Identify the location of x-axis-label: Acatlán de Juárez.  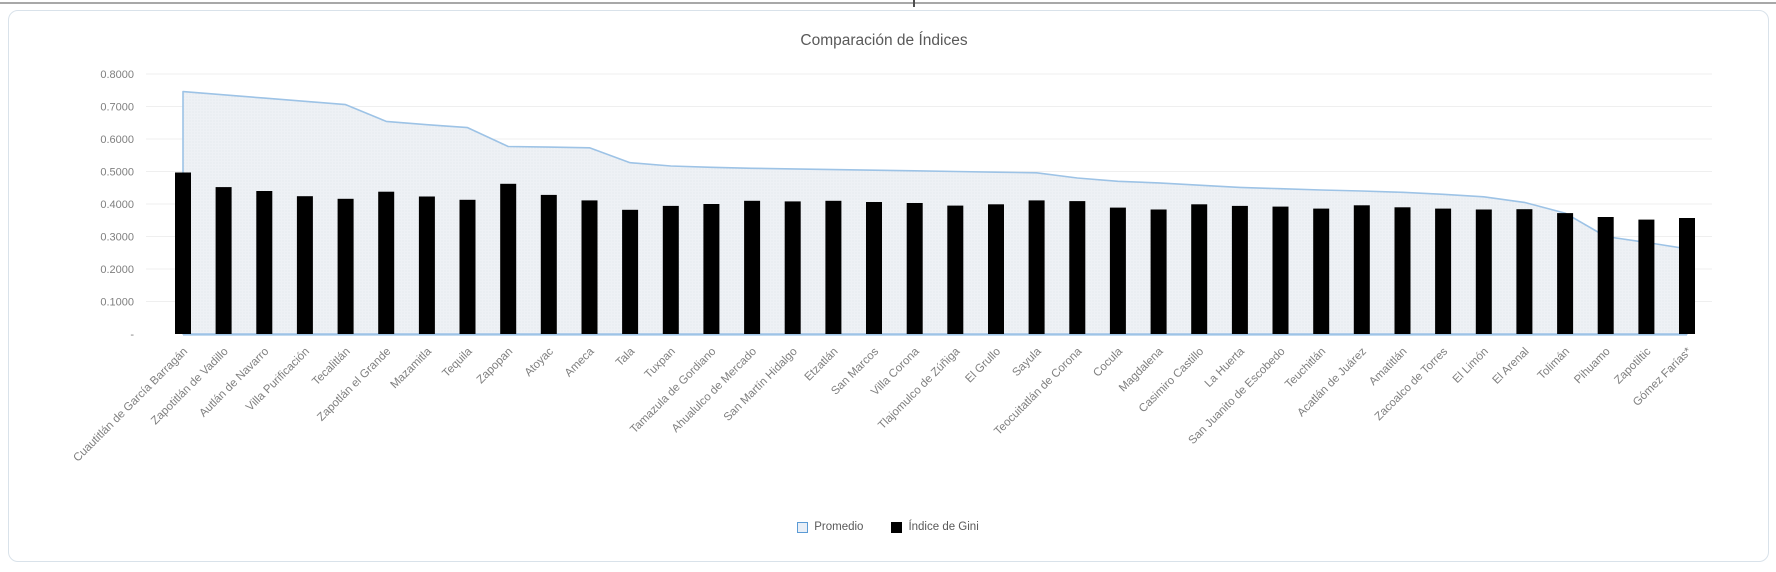
(1332, 382).